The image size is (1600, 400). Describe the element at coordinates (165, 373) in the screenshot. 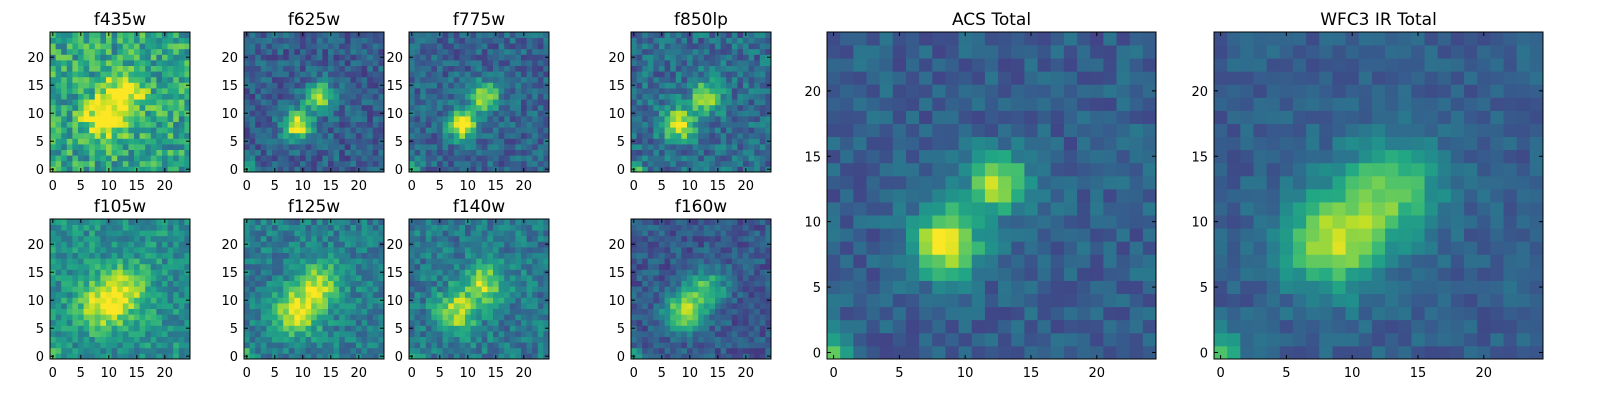

I see `x-tick-label: 20` at that location.